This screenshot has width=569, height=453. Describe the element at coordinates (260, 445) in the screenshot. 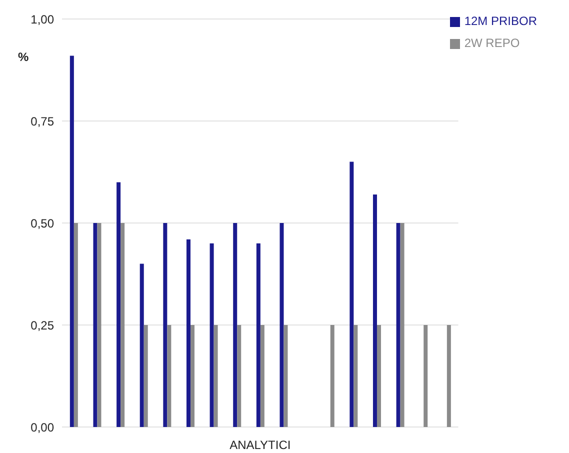

I see `x-axis-title: ANALYTICI` at that location.